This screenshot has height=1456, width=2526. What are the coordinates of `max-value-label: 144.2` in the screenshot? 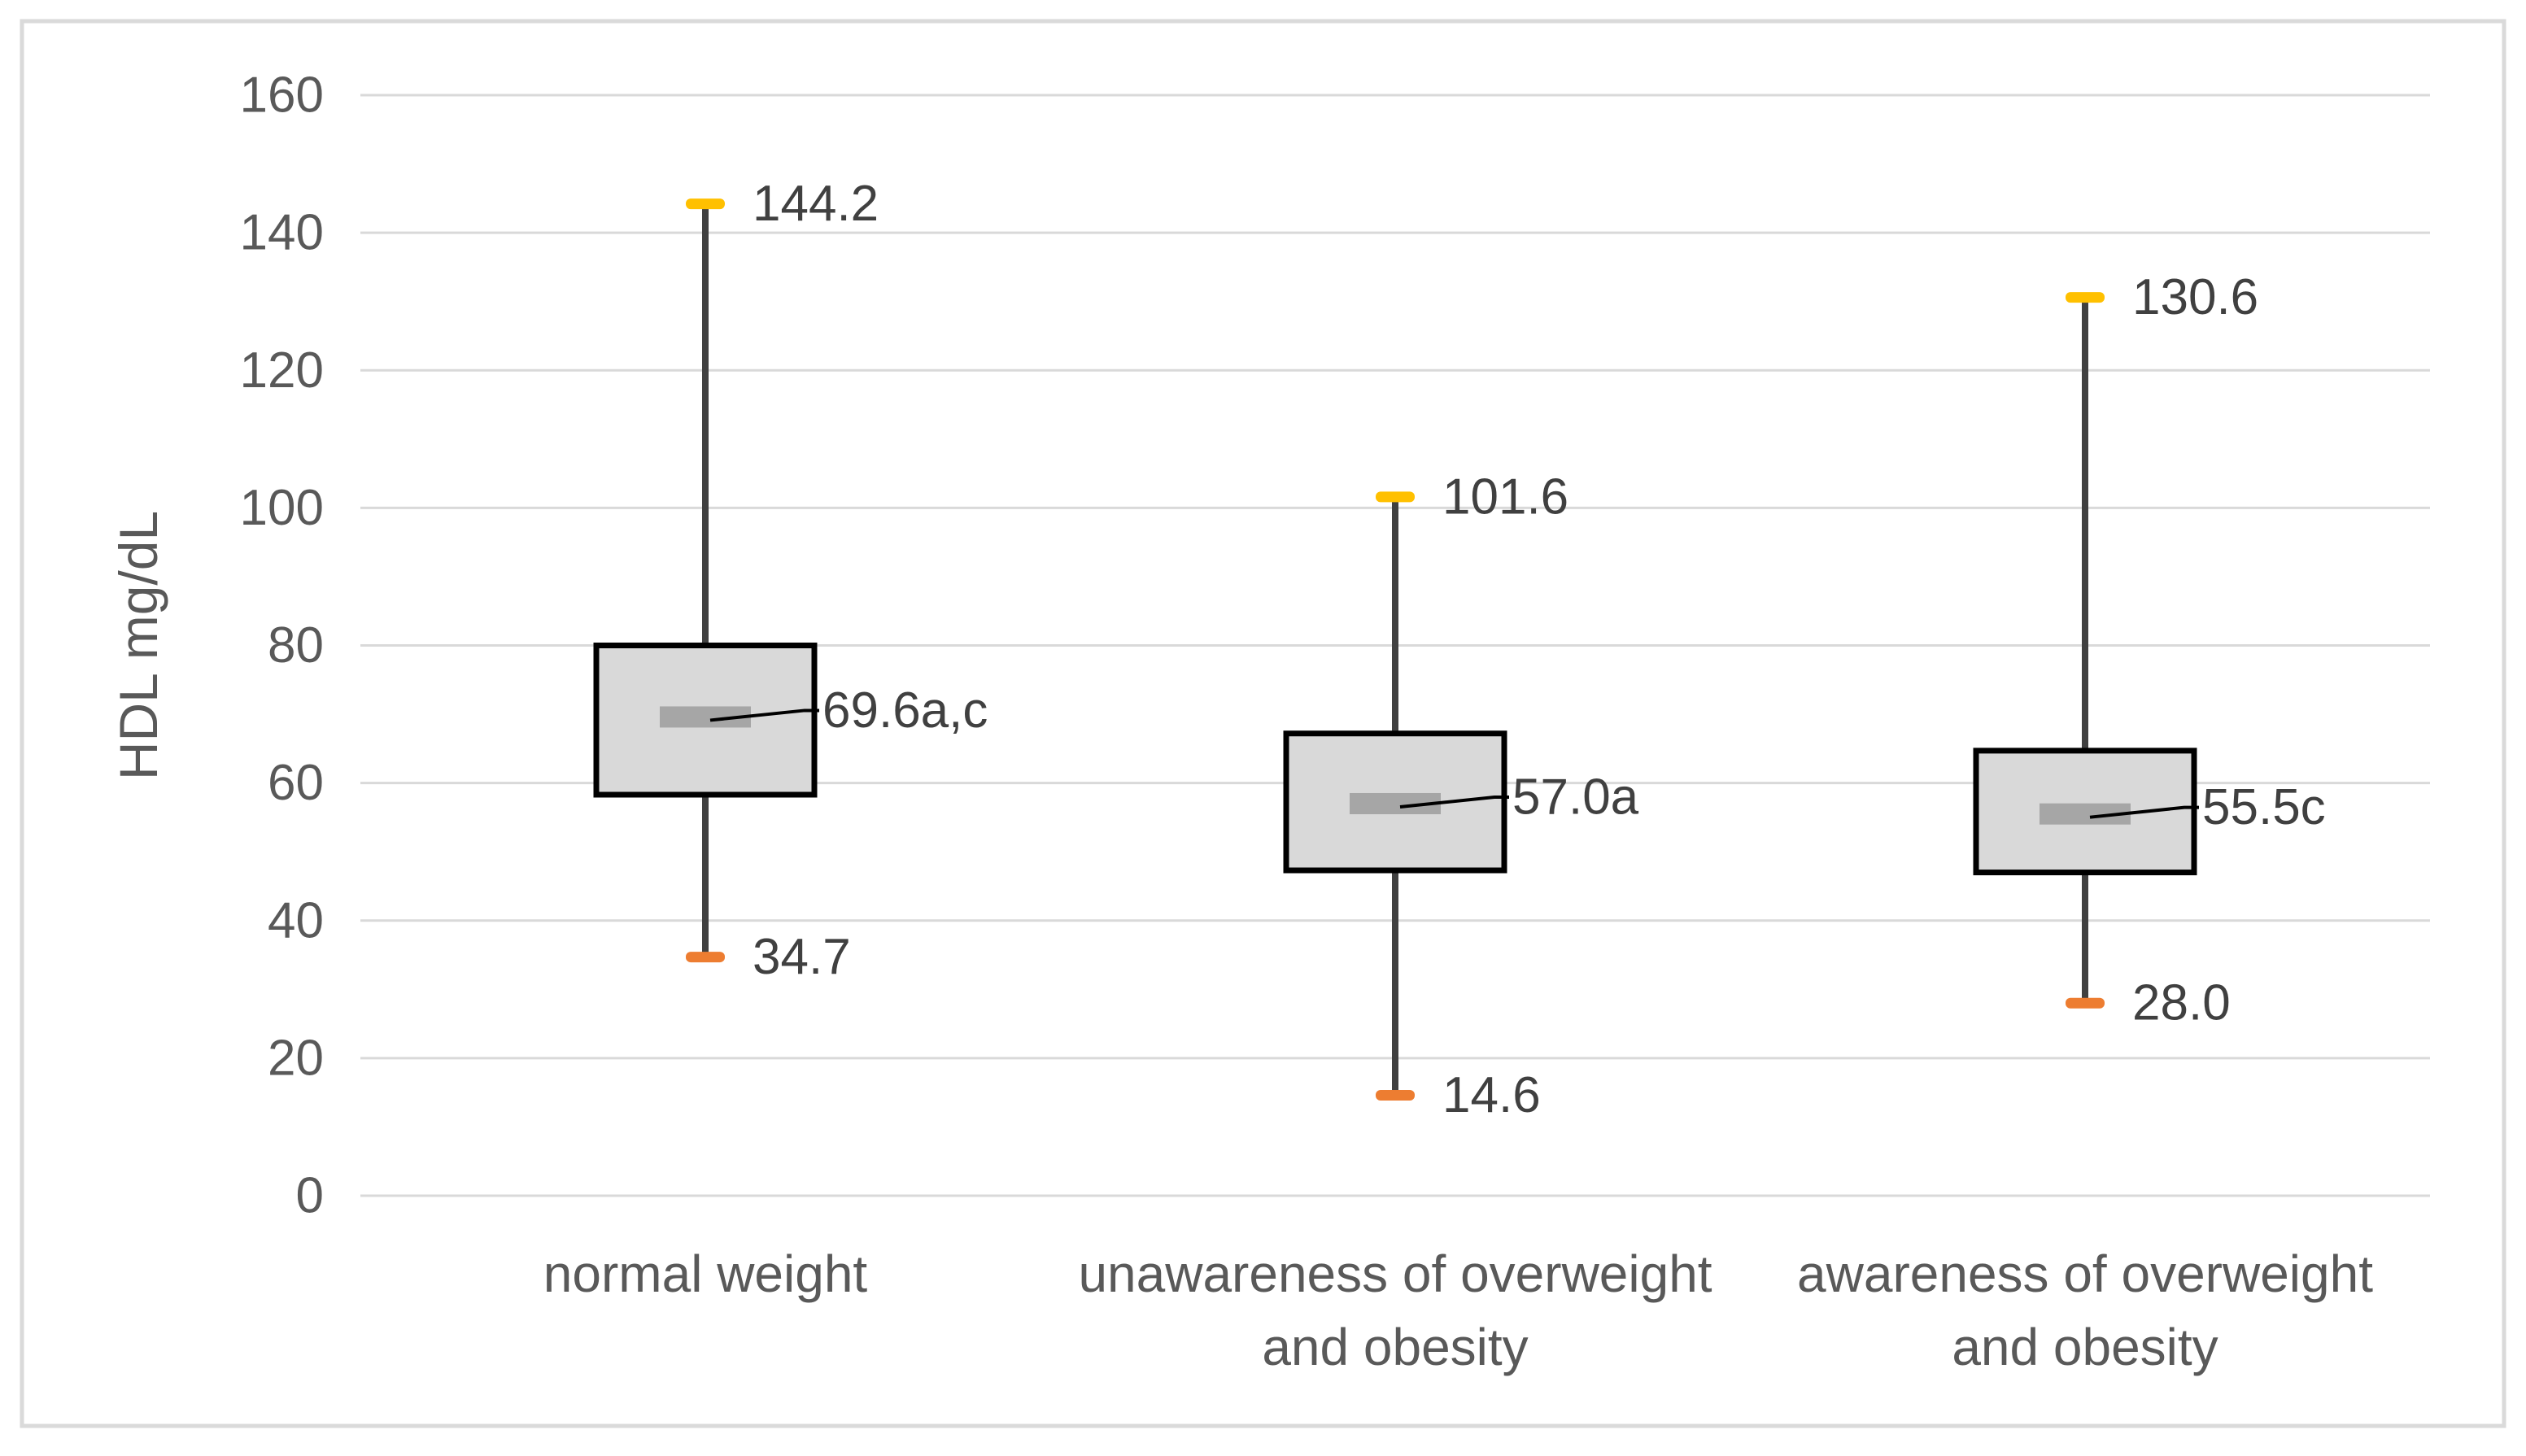 It's located at (816, 204).